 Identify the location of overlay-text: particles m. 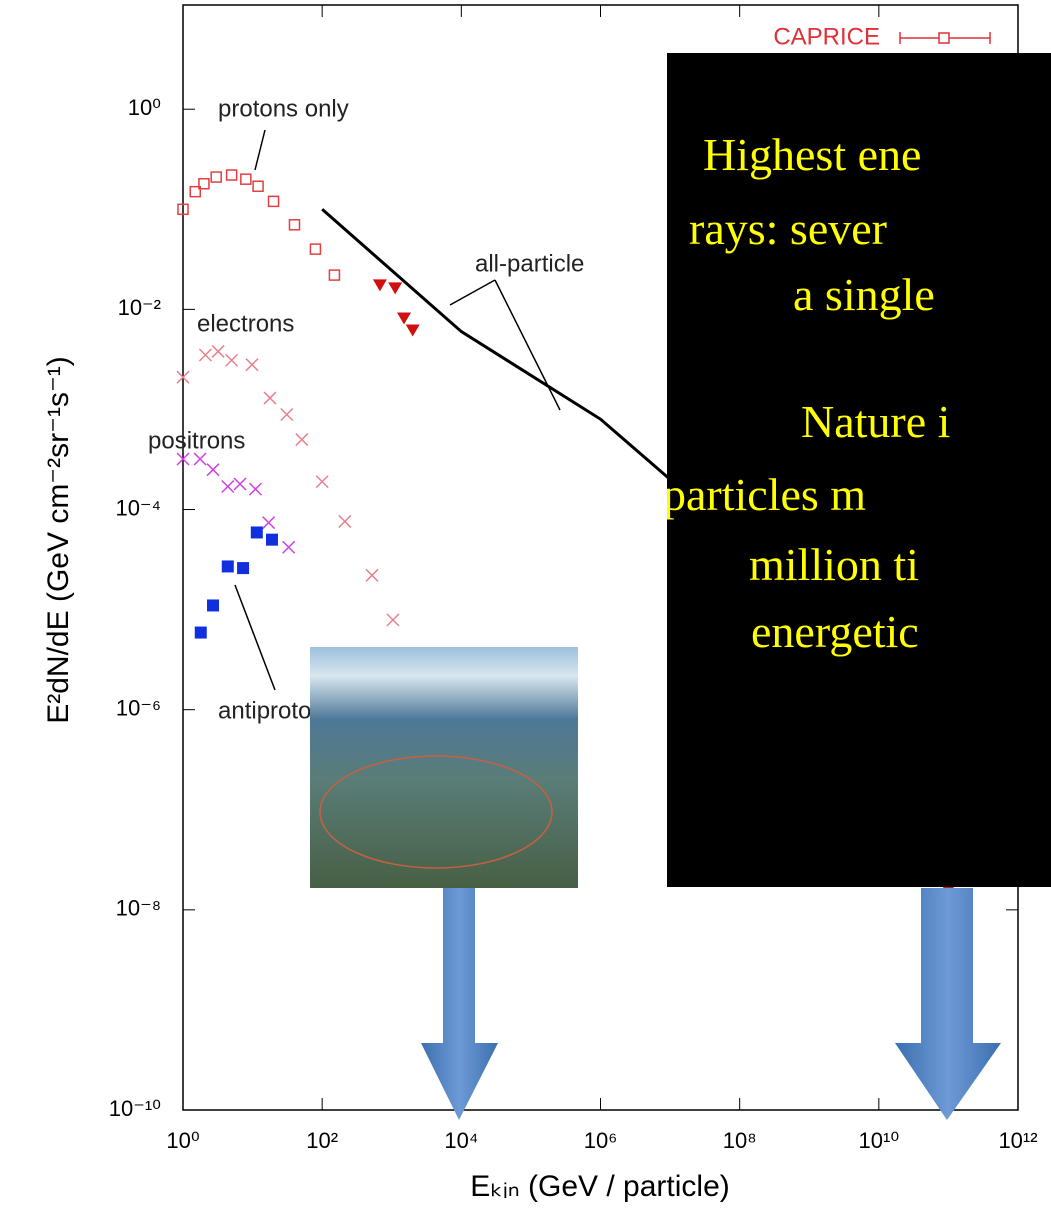
(767, 494).